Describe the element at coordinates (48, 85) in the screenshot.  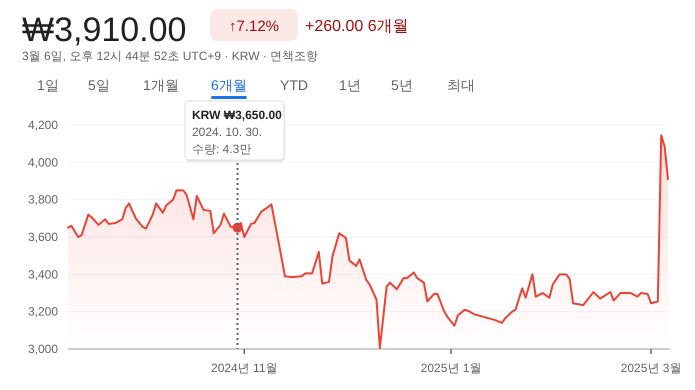
I see `text: 1일` at that location.